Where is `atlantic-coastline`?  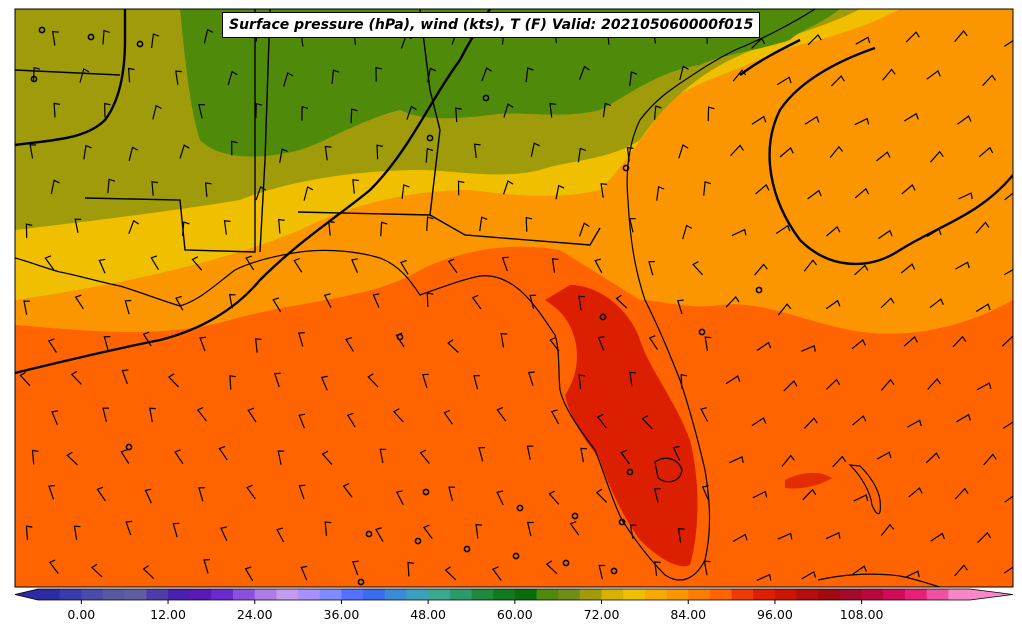
atlantic-coastline is located at coordinates (727, 65).